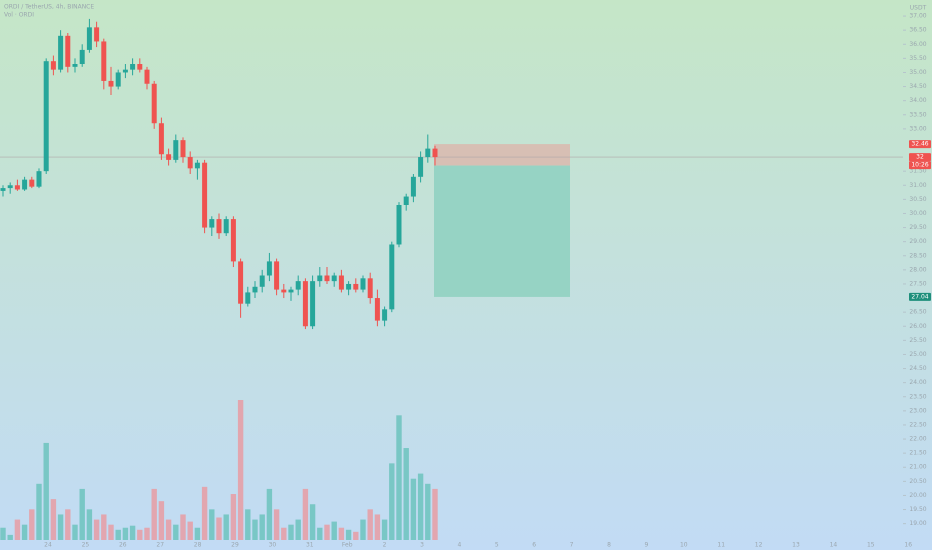 The image size is (932, 550). I want to click on stop-zone, so click(502, 155).